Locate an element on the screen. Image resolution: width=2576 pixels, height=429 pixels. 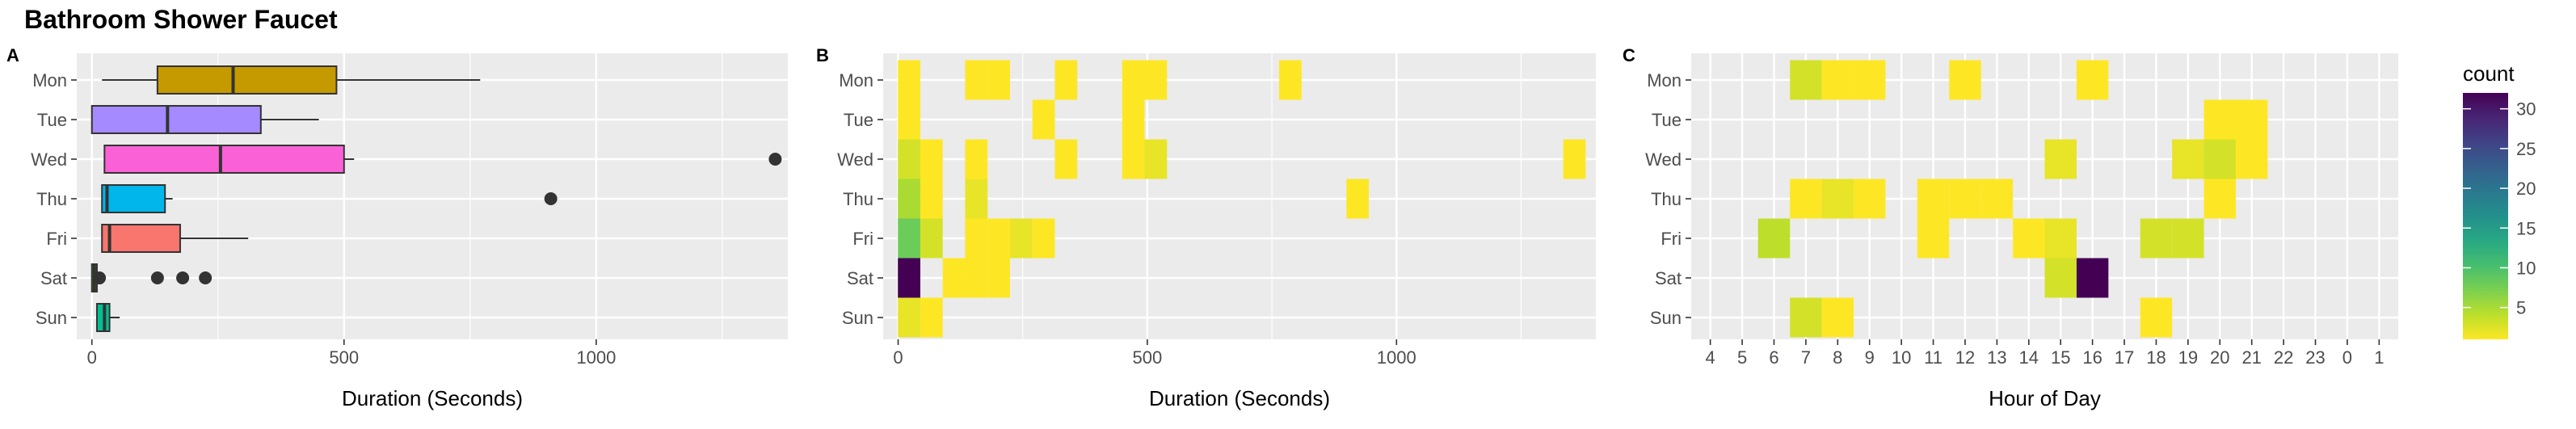
legend-tick-label: 20 is located at coordinates (2526, 189).